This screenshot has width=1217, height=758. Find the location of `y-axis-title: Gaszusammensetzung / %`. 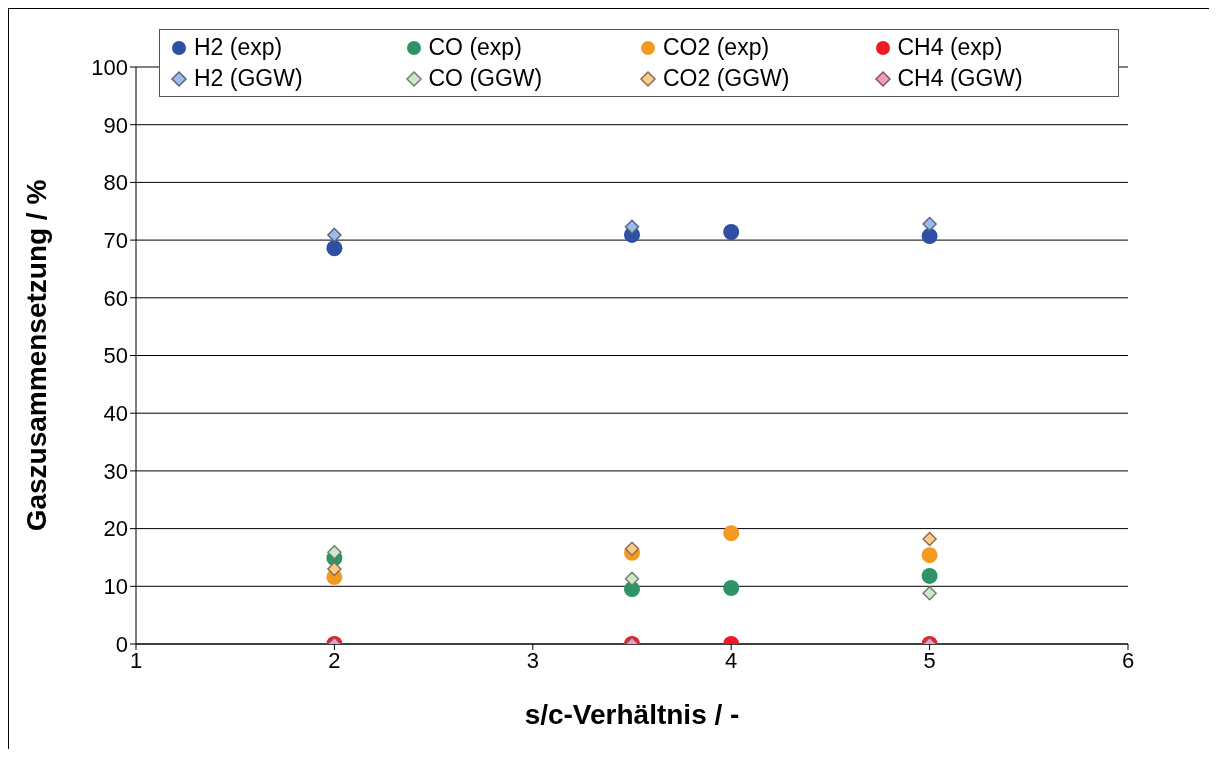

y-axis-title: Gaszusammensetzung / % is located at coordinates (36, 355).